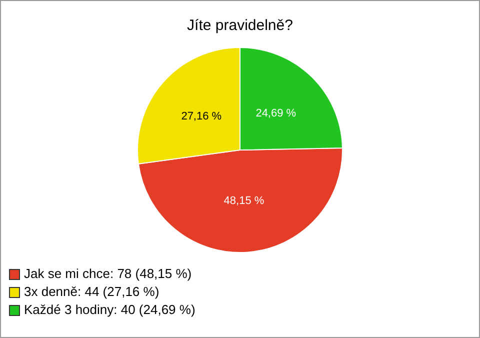  I want to click on data-label: 27,16 %, so click(201, 116).